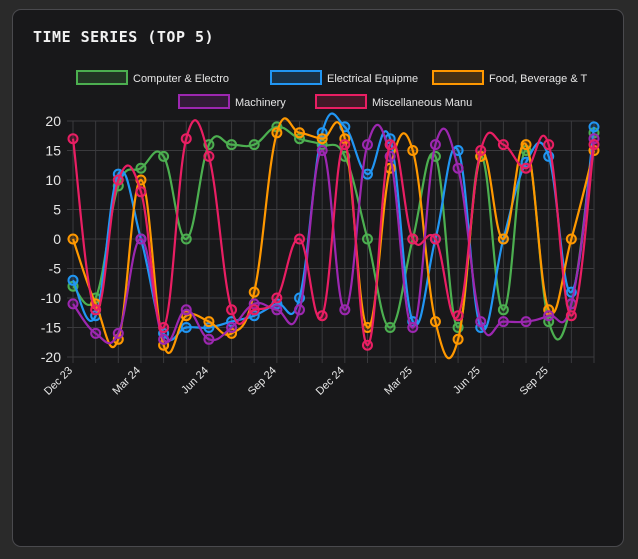 The width and height of the screenshot is (638, 559). I want to click on x-tick-label: Mar 24, so click(126, 381).